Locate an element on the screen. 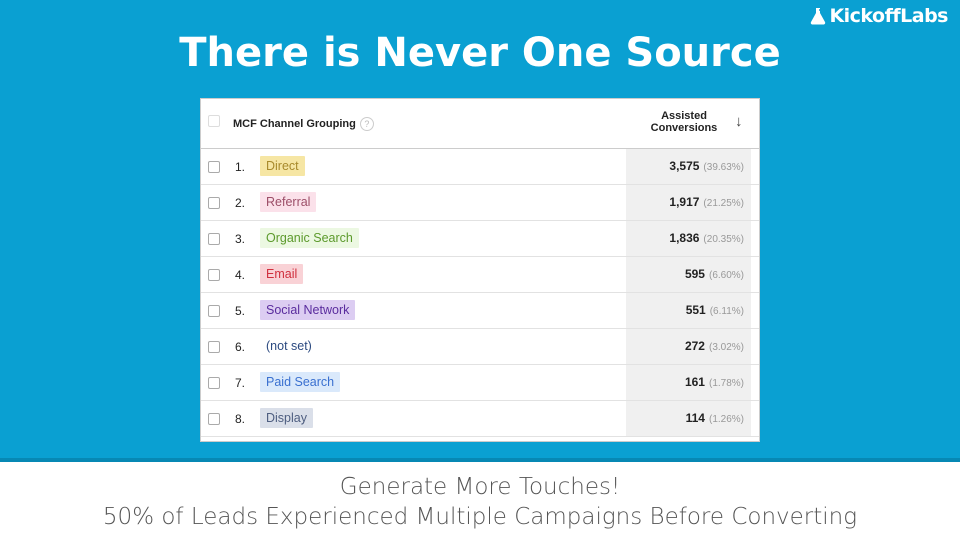 The image size is (960, 540). row-number: 4. is located at coordinates (240, 275).